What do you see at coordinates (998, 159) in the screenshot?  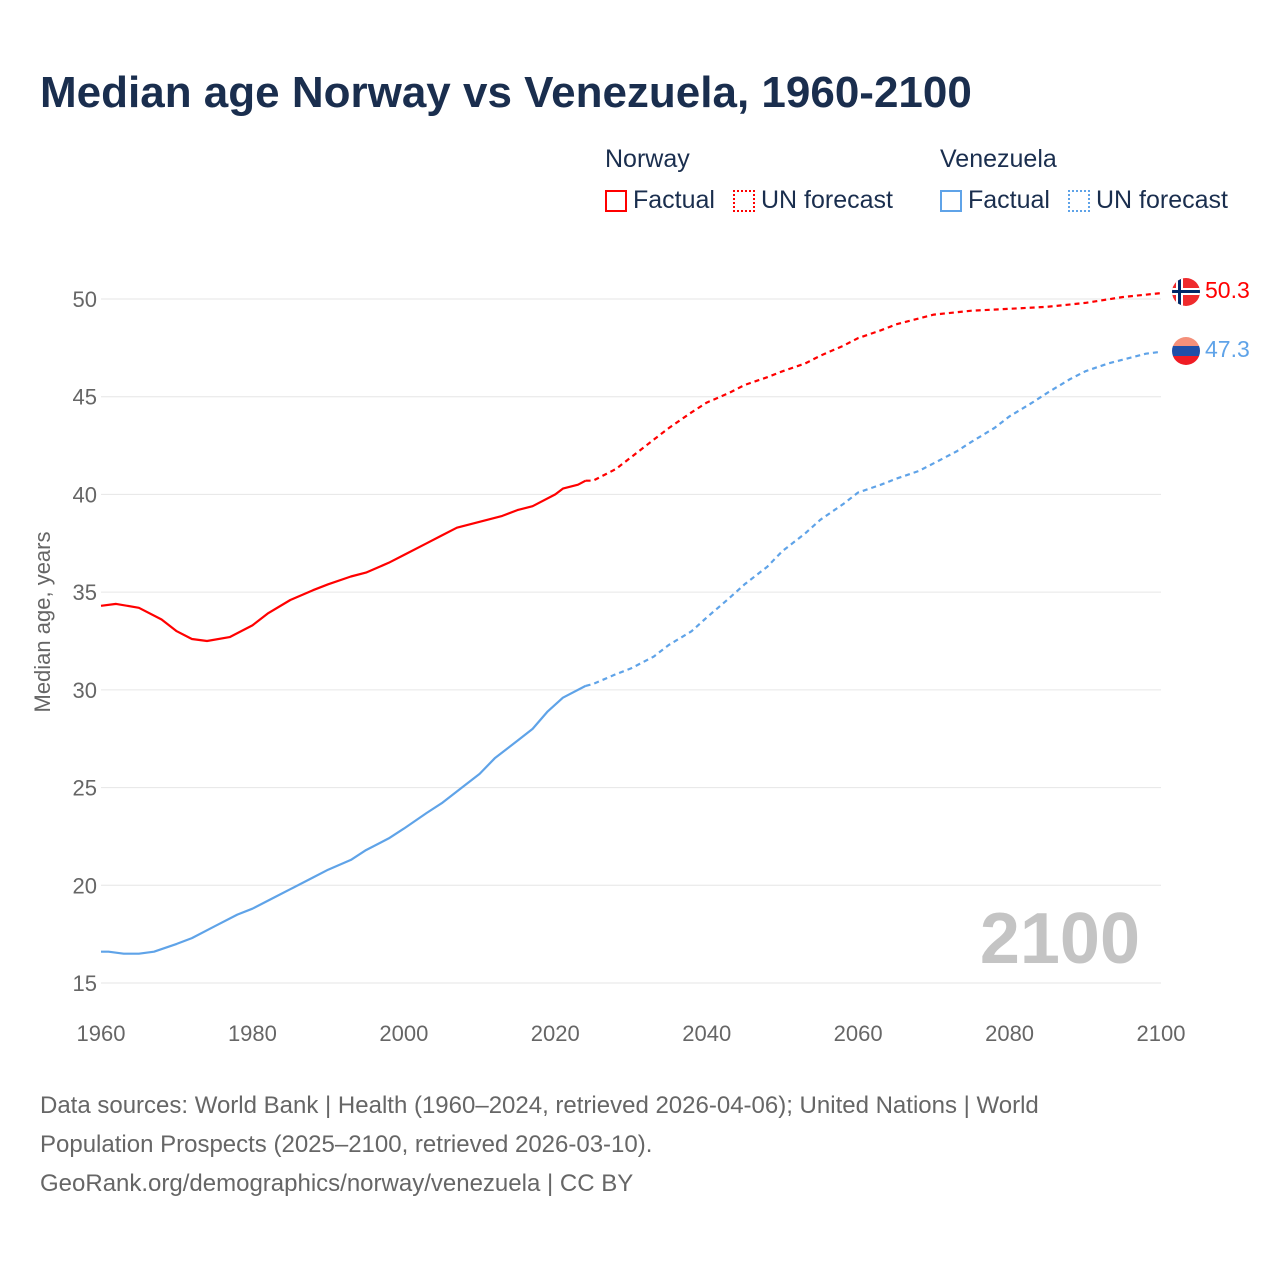 I see `legend-group-name: Venezuela` at bounding box center [998, 159].